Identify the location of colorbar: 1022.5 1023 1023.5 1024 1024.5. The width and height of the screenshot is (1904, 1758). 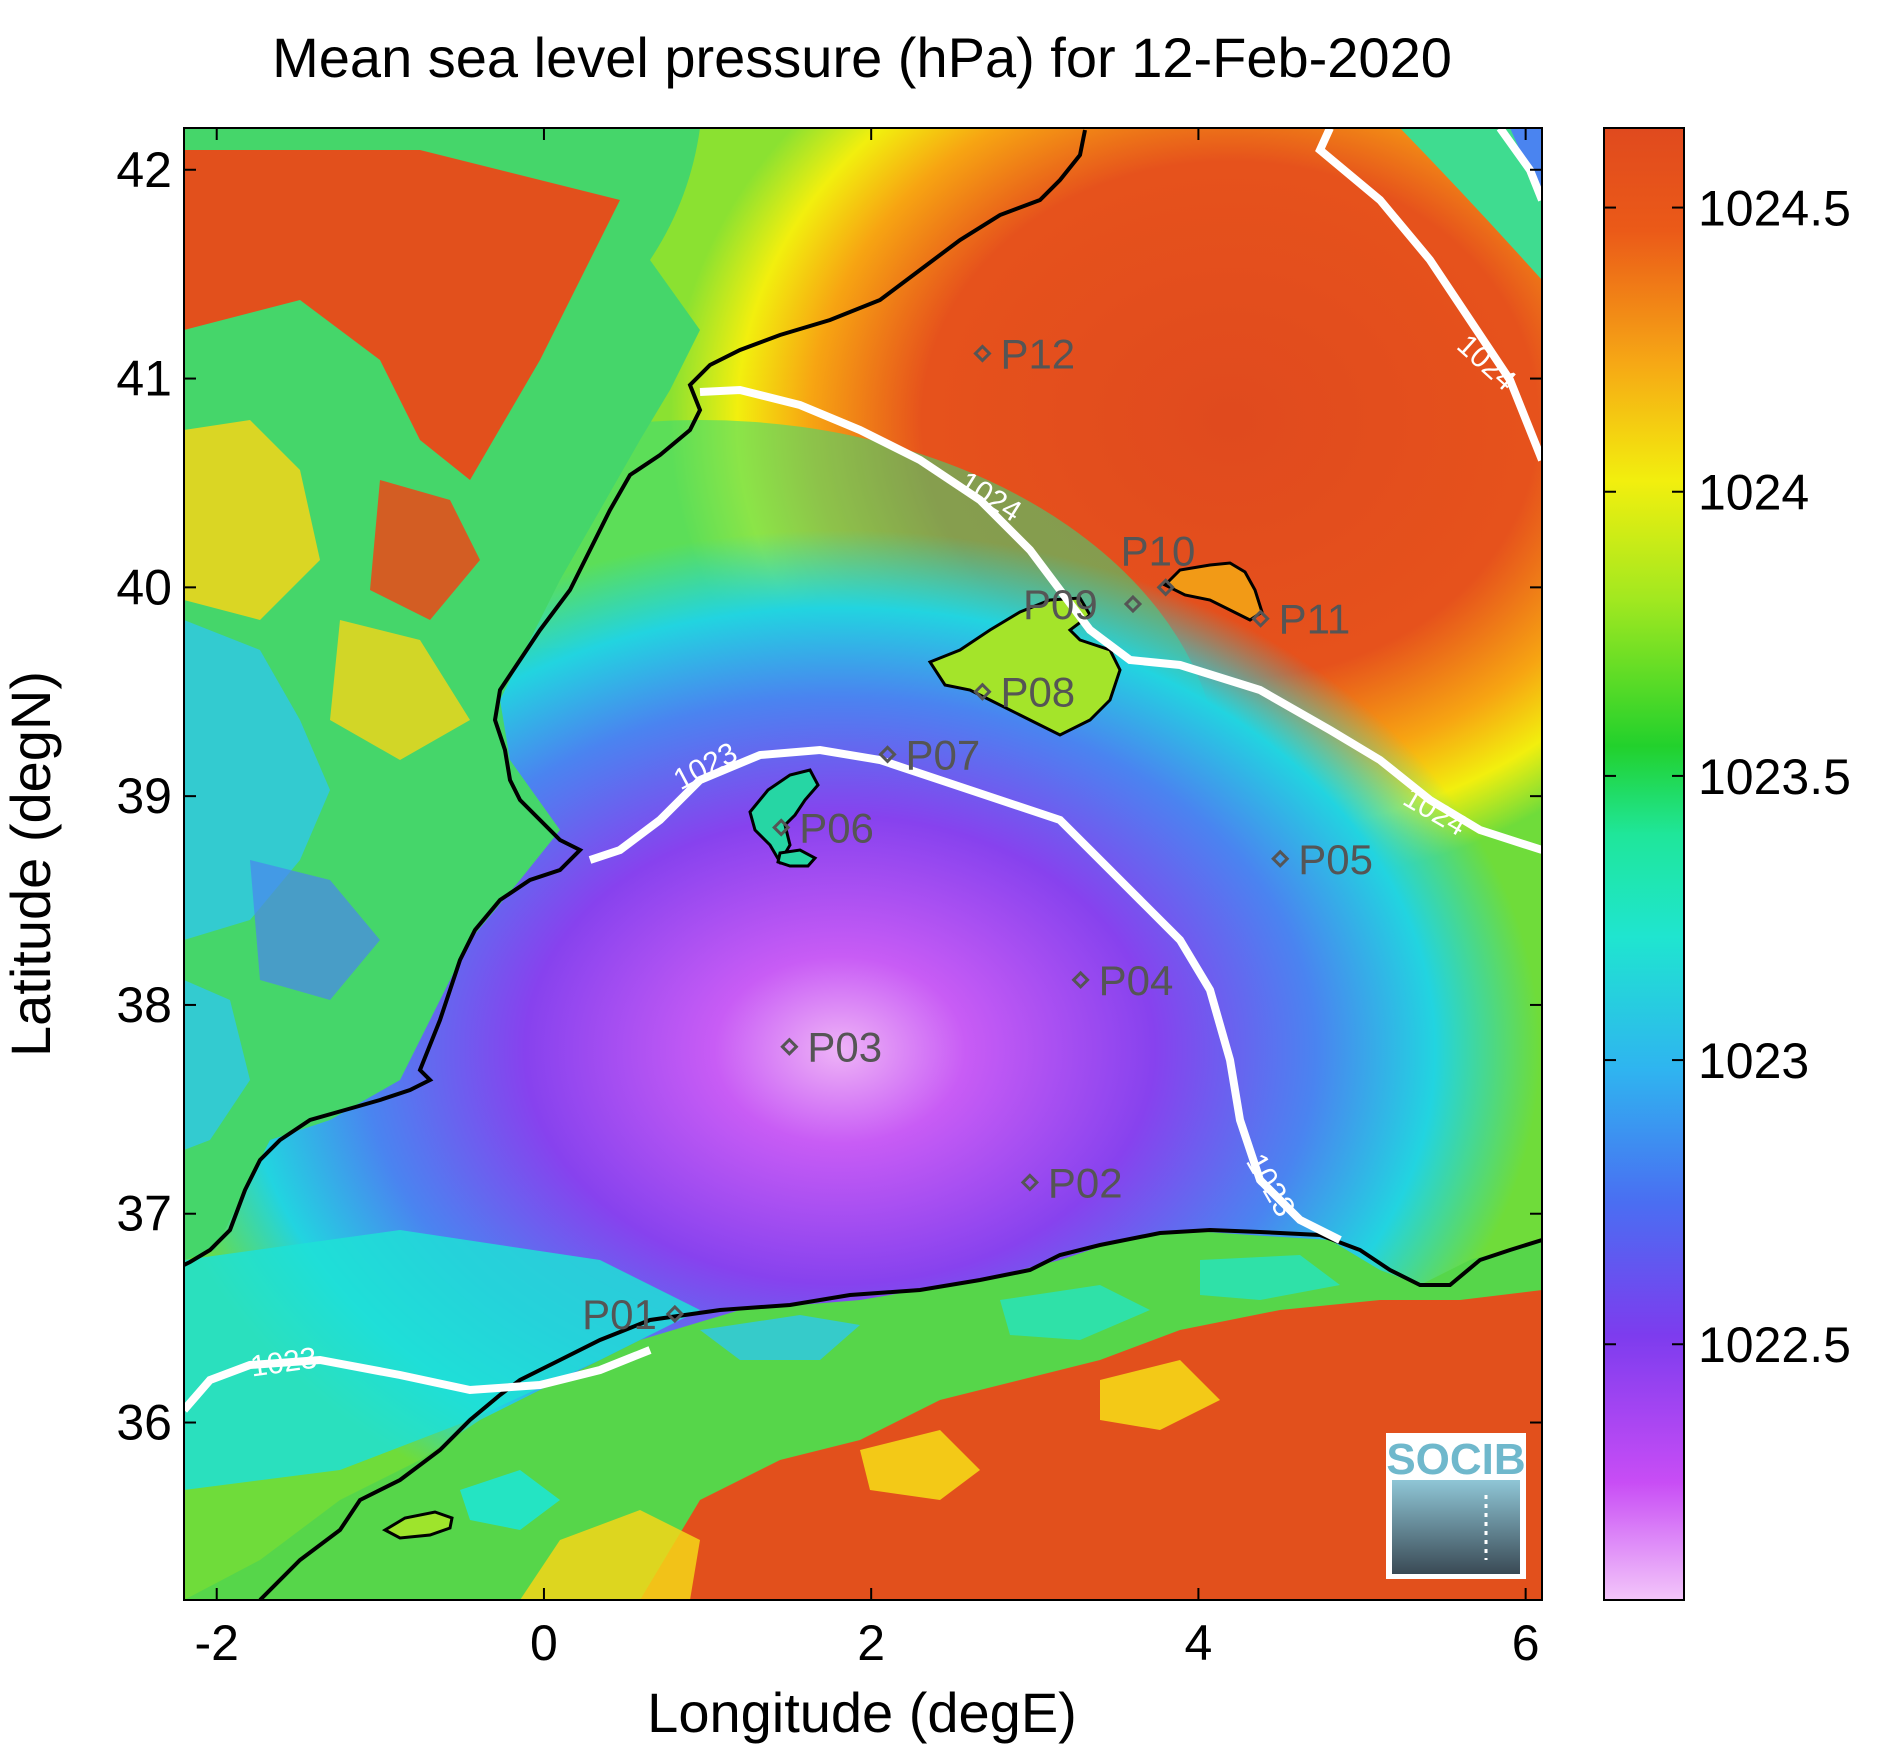
(1727, 864).